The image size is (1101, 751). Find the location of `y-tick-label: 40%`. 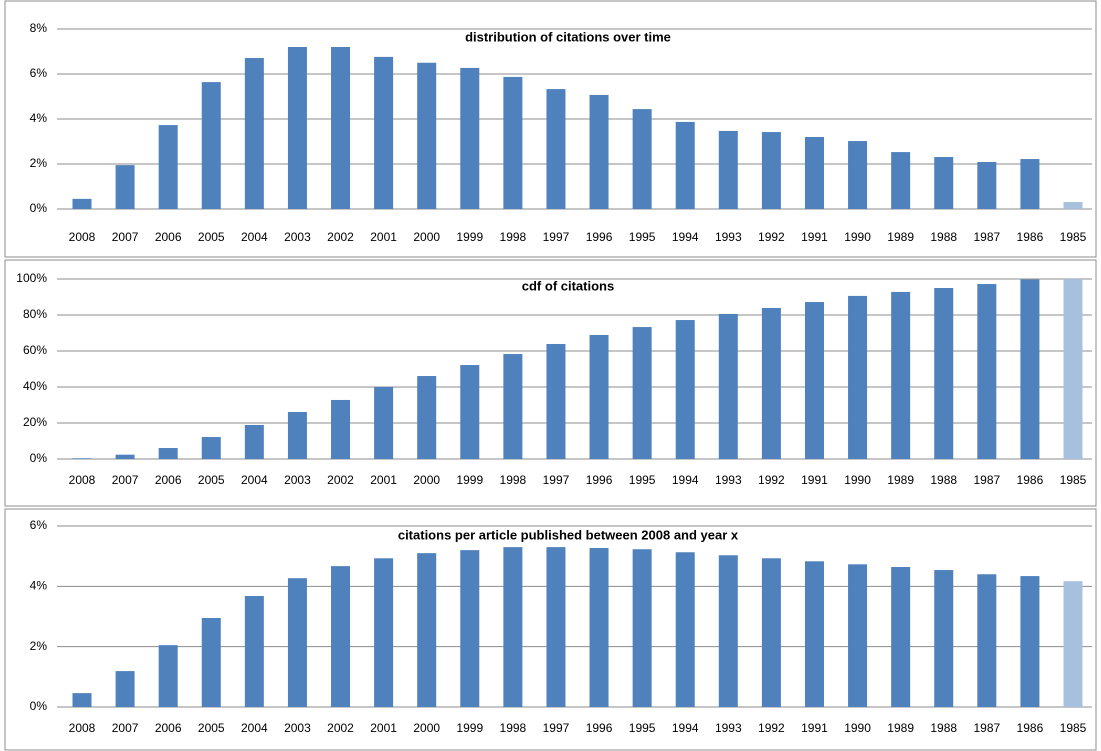

y-tick-label: 40% is located at coordinates (35, 386).